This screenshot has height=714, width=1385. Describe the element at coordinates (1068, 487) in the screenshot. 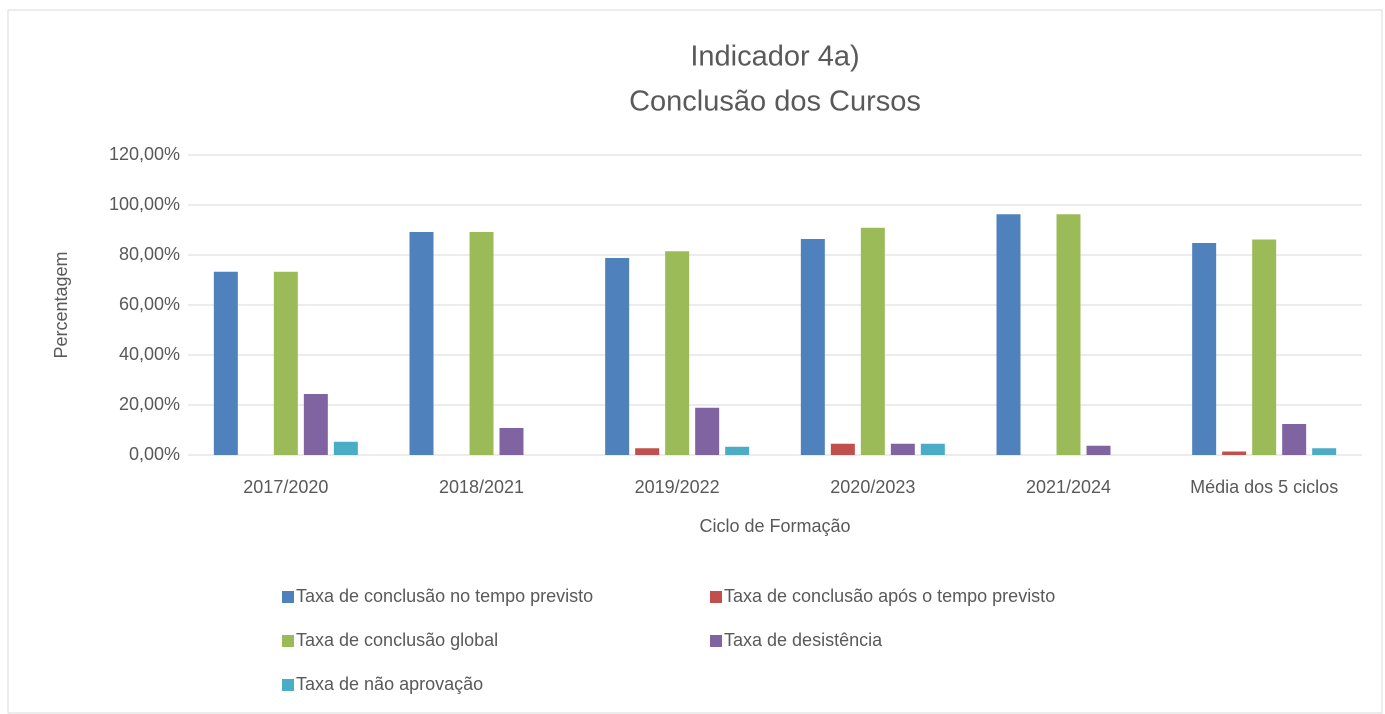

I see `x-tick-label: 2021/2024` at that location.